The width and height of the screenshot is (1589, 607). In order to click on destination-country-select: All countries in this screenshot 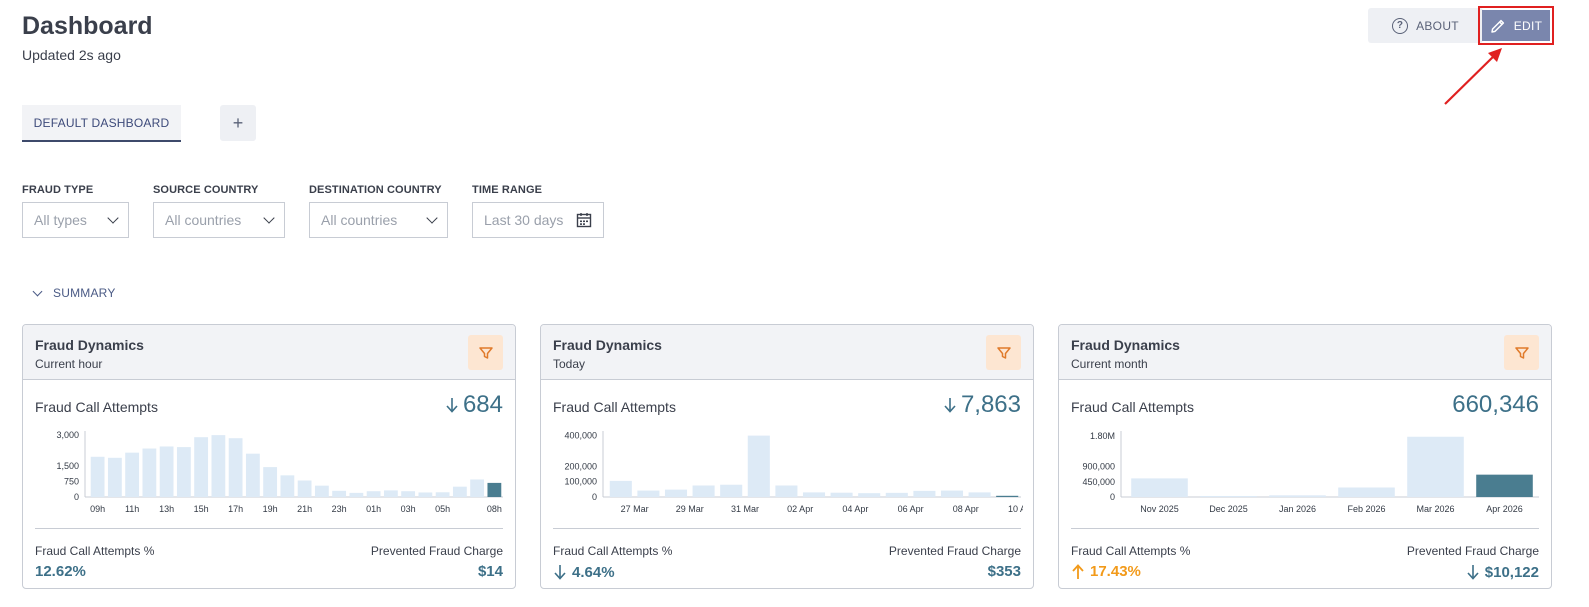, I will do `click(378, 220)`.